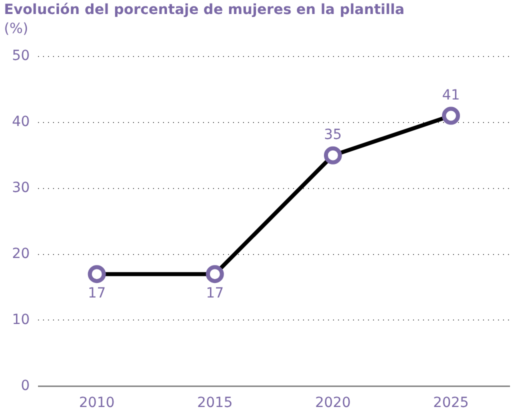 This screenshot has height=419, width=526. I want to click on y-tick-label: 10, so click(21, 320).